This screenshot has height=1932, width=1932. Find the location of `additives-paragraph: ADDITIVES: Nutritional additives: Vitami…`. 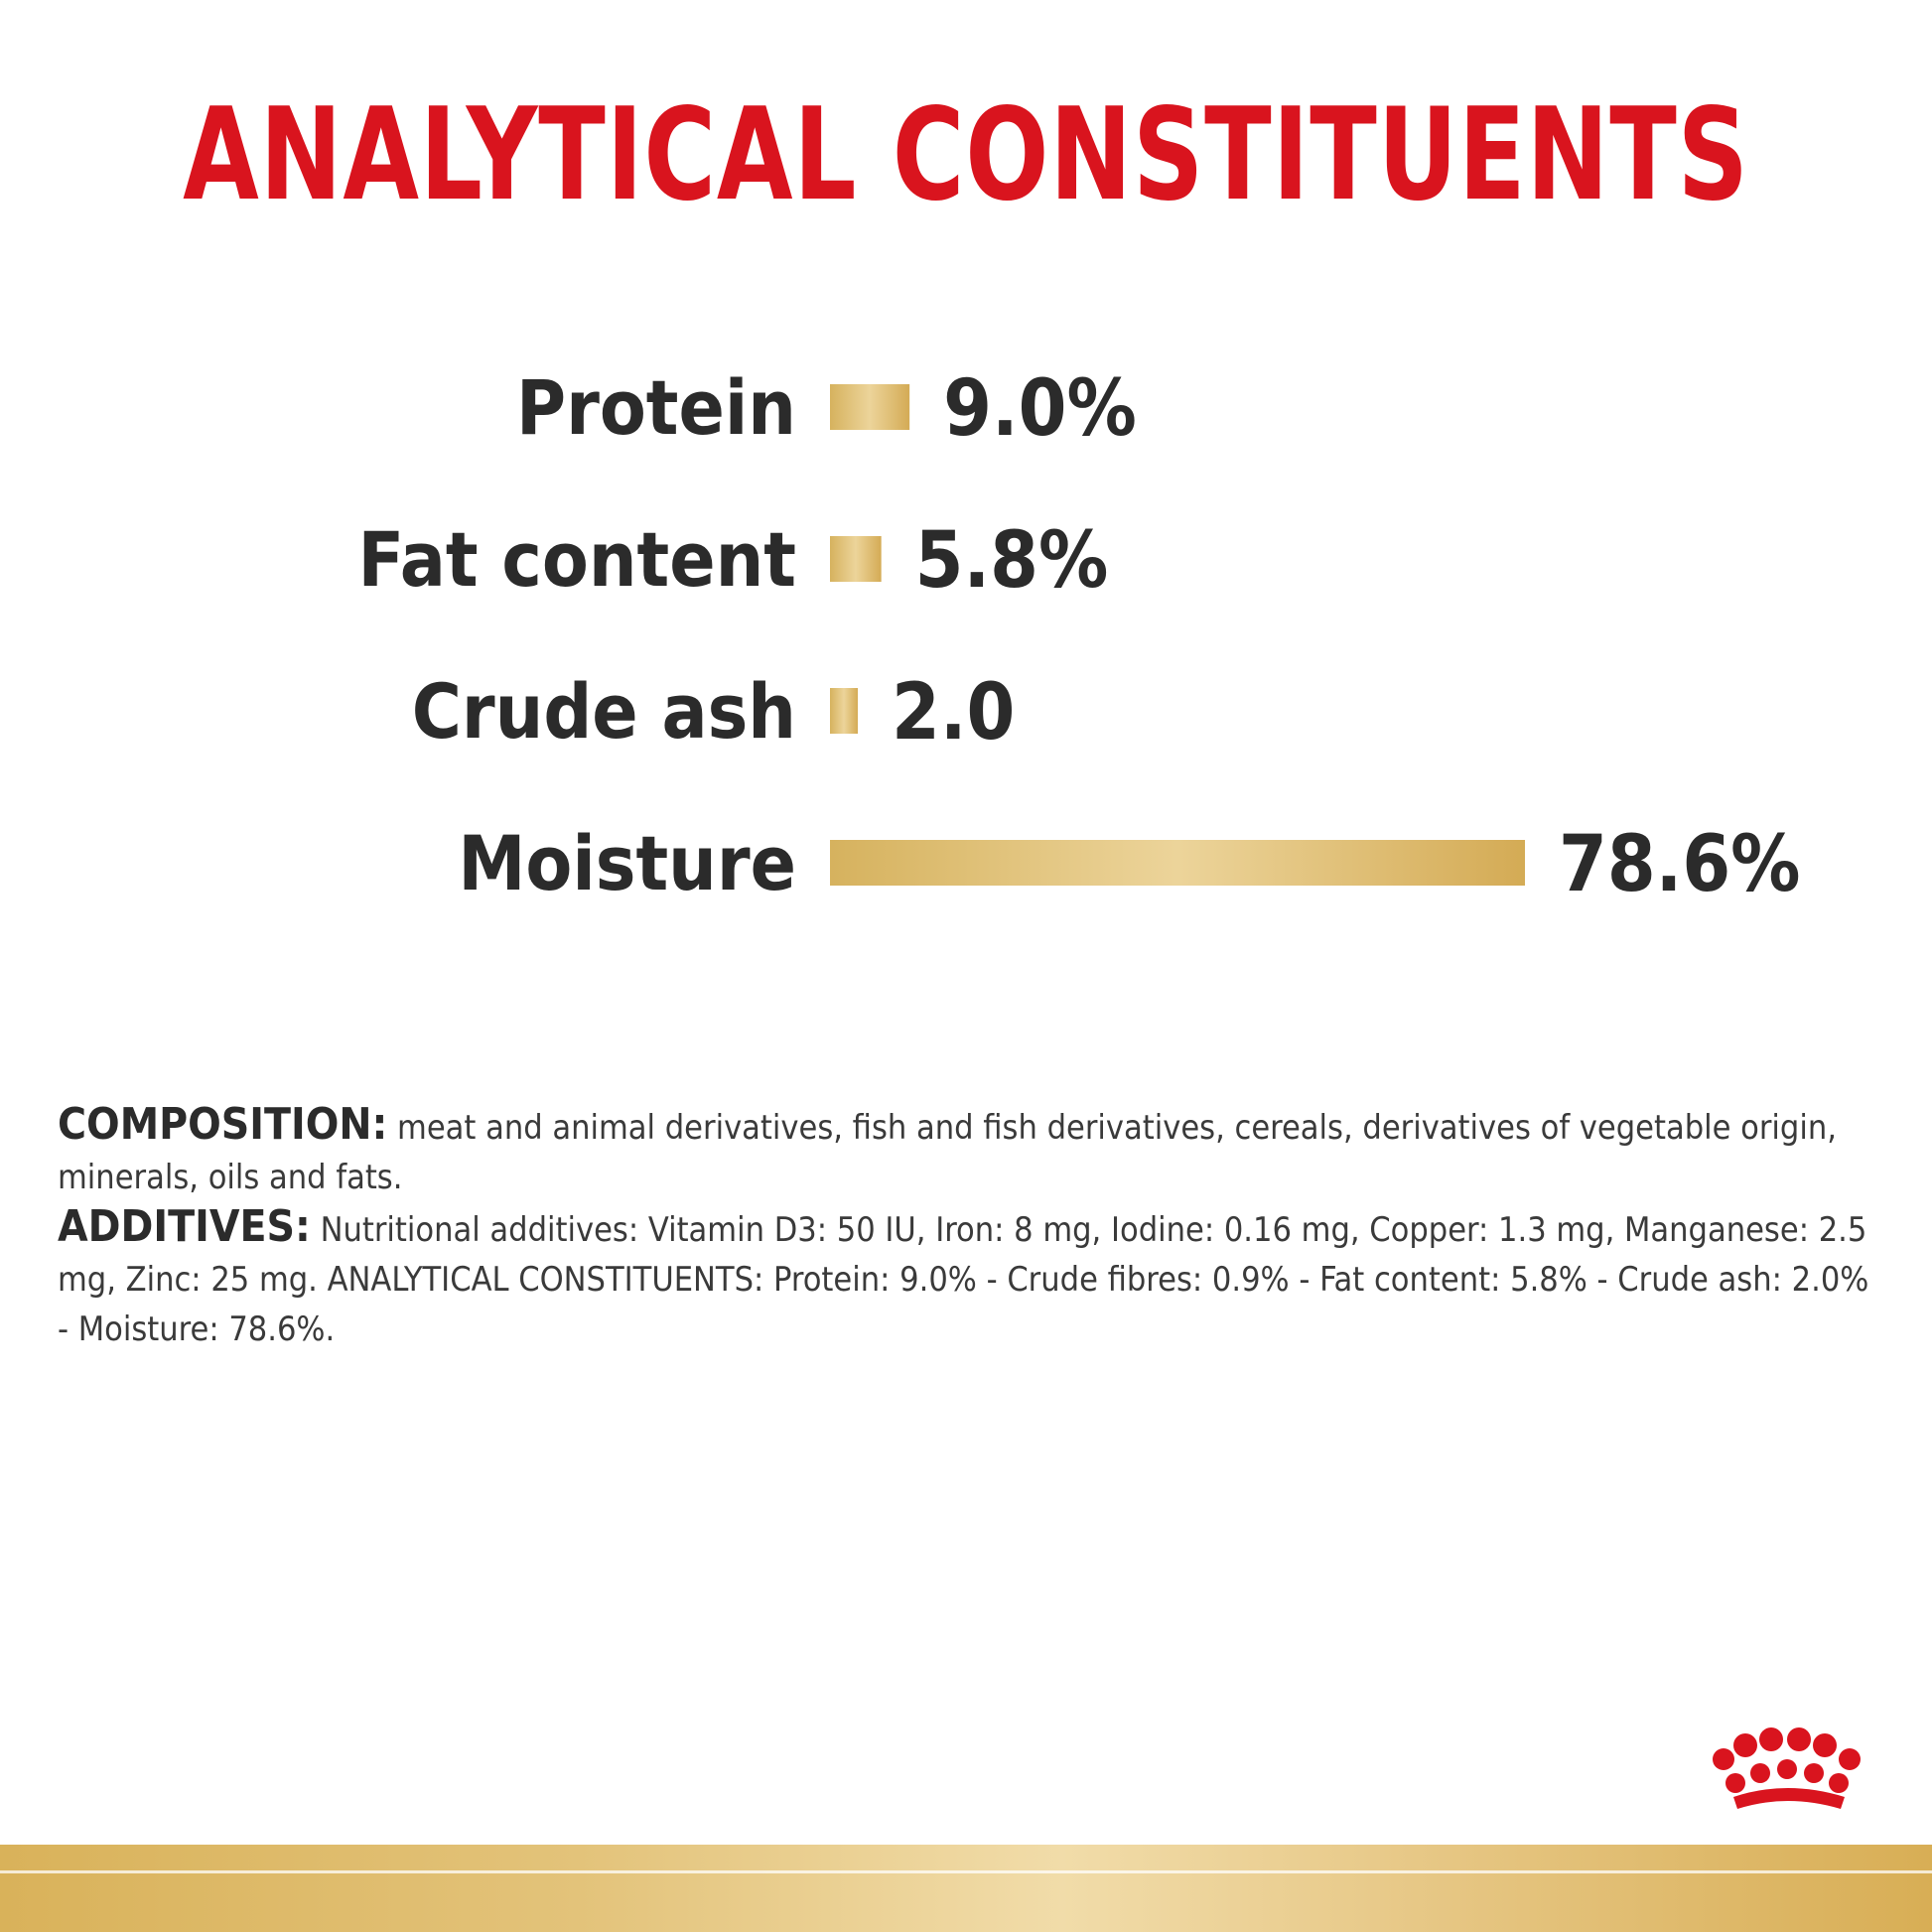

additives-paragraph: ADDITIVES: Nutritional additives: Vitami… is located at coordinates (971, 1278).